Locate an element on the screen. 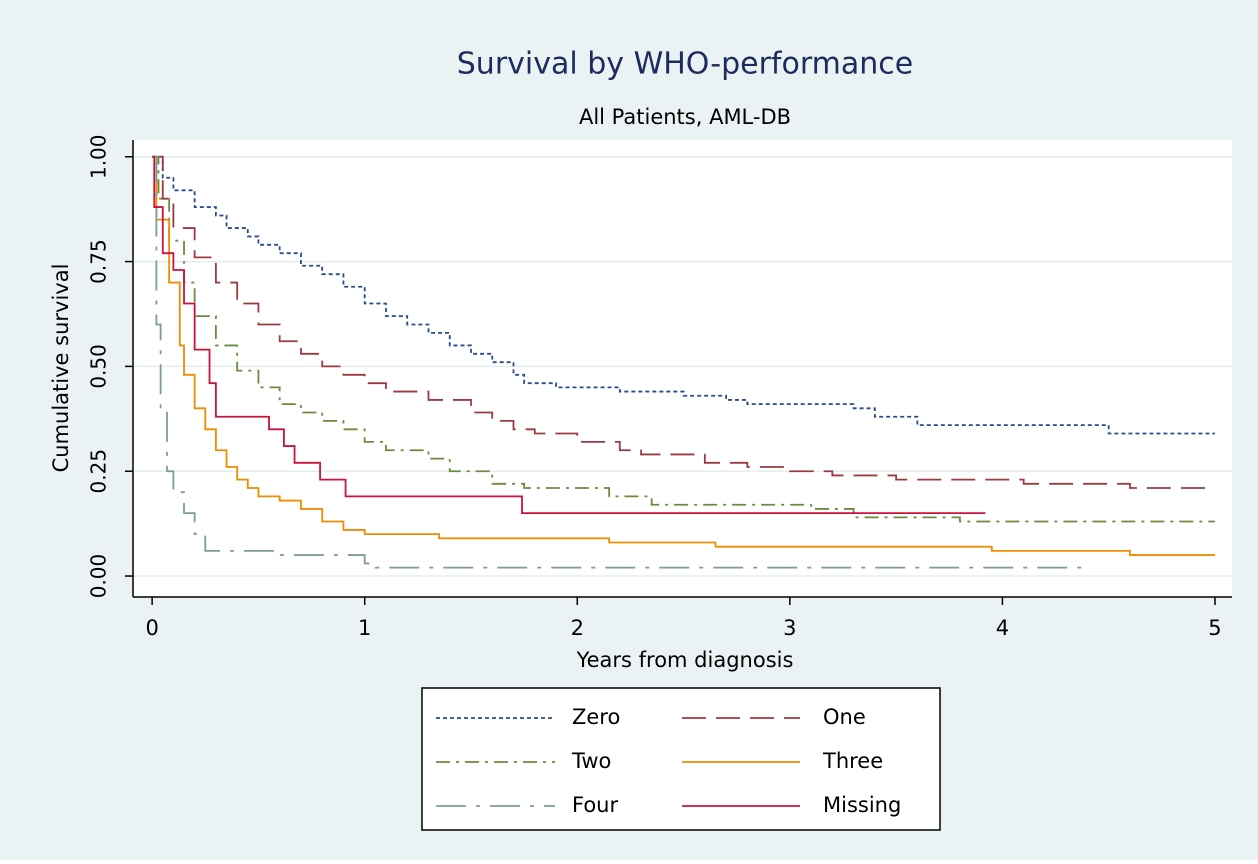 The width and height of the screenshot is (1258, 864). y-tick-label: 0.75 is located at coordinates (99, 261).